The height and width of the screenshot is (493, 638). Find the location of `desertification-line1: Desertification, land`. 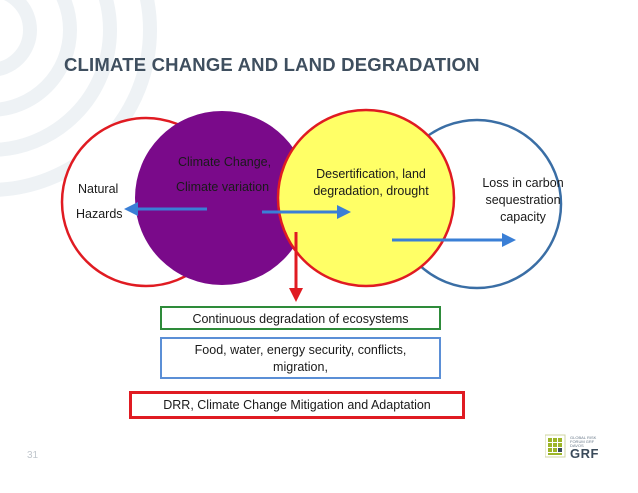

desertification-line1: Desertification, land is located at coordinates (371, 174).